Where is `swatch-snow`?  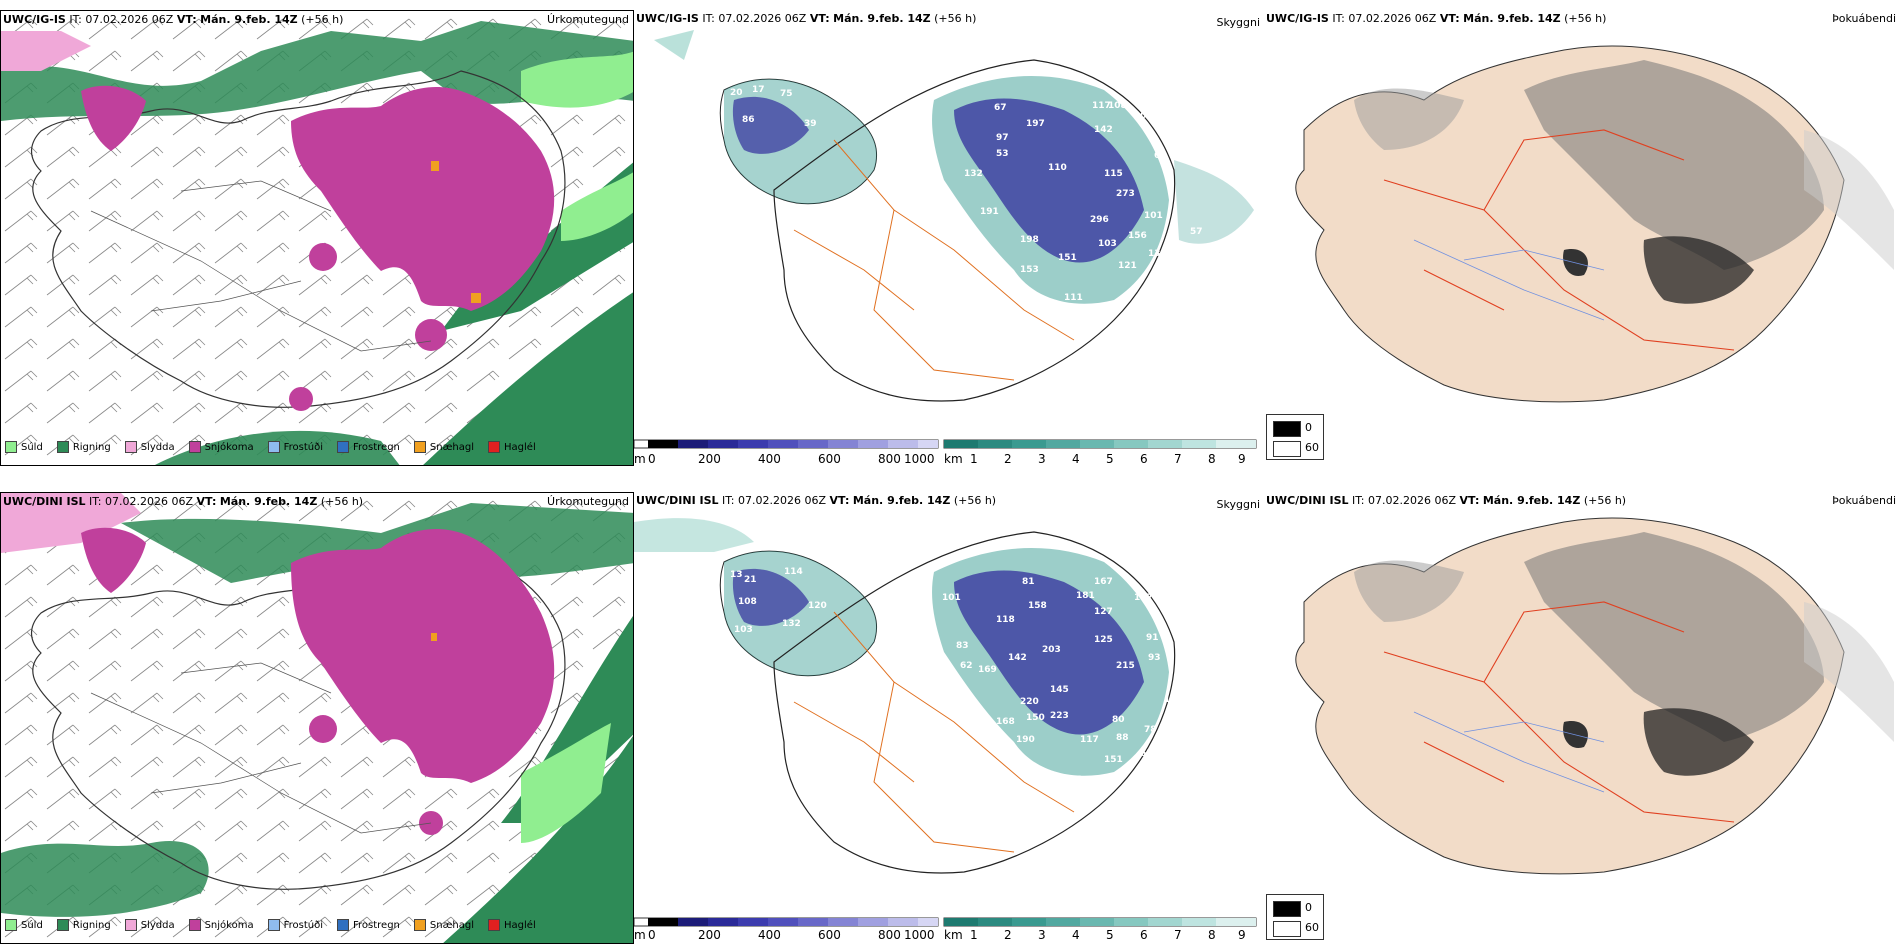
swatch-snow is located at coordinates (194, 447).